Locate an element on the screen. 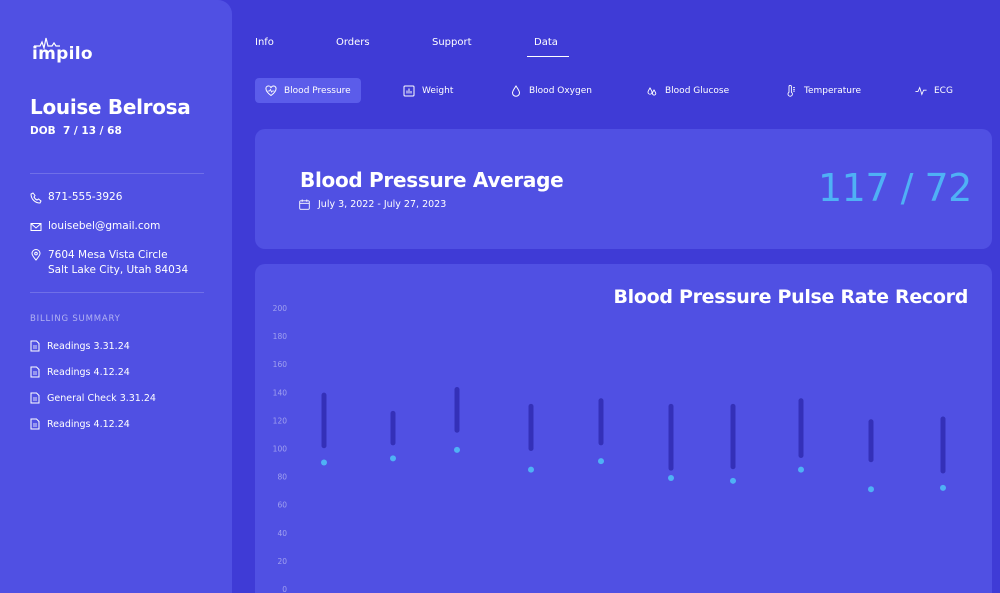  y-tick-label: 0 is located at coordinates (284, 589).